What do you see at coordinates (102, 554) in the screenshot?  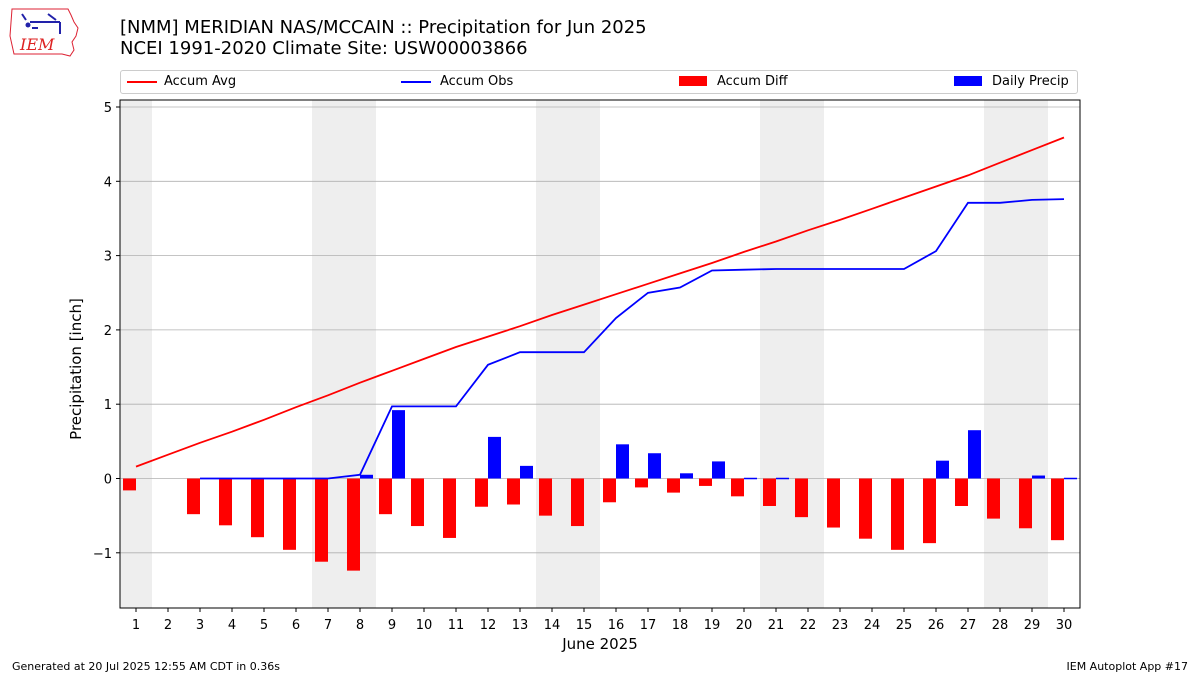 I see `y-tick-label: −1` at bounding box center [102, 554].